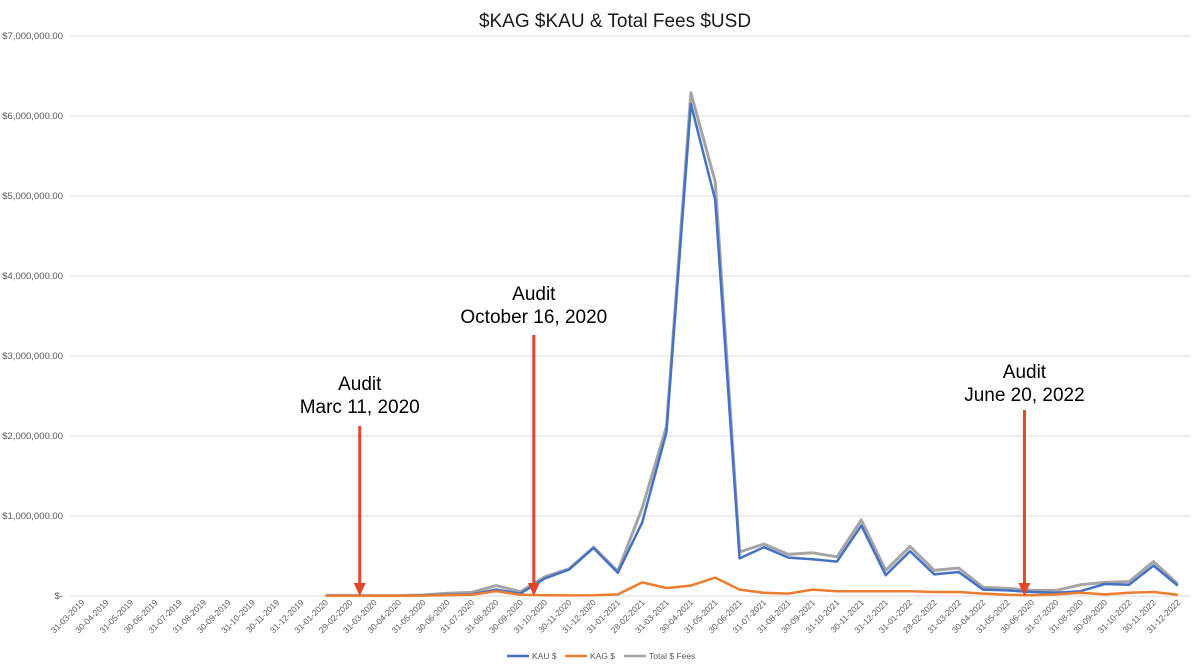  I want to click on chart-title: $KAG $KAU & Total Fees $USD, so click(615, 21).